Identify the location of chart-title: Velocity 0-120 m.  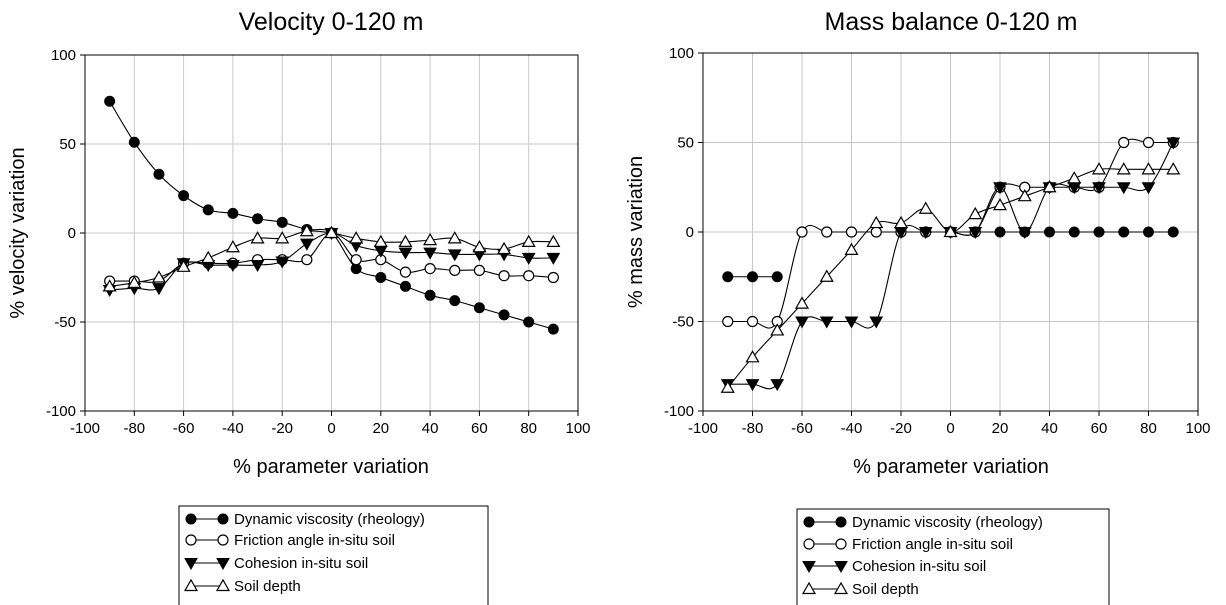
(331, 22).